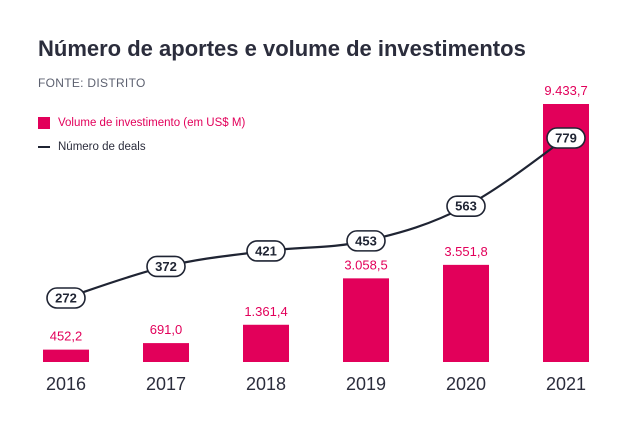 The image size is (640, 430). I want to click on x-tick-label-2019: 2019, so click(366, 384).